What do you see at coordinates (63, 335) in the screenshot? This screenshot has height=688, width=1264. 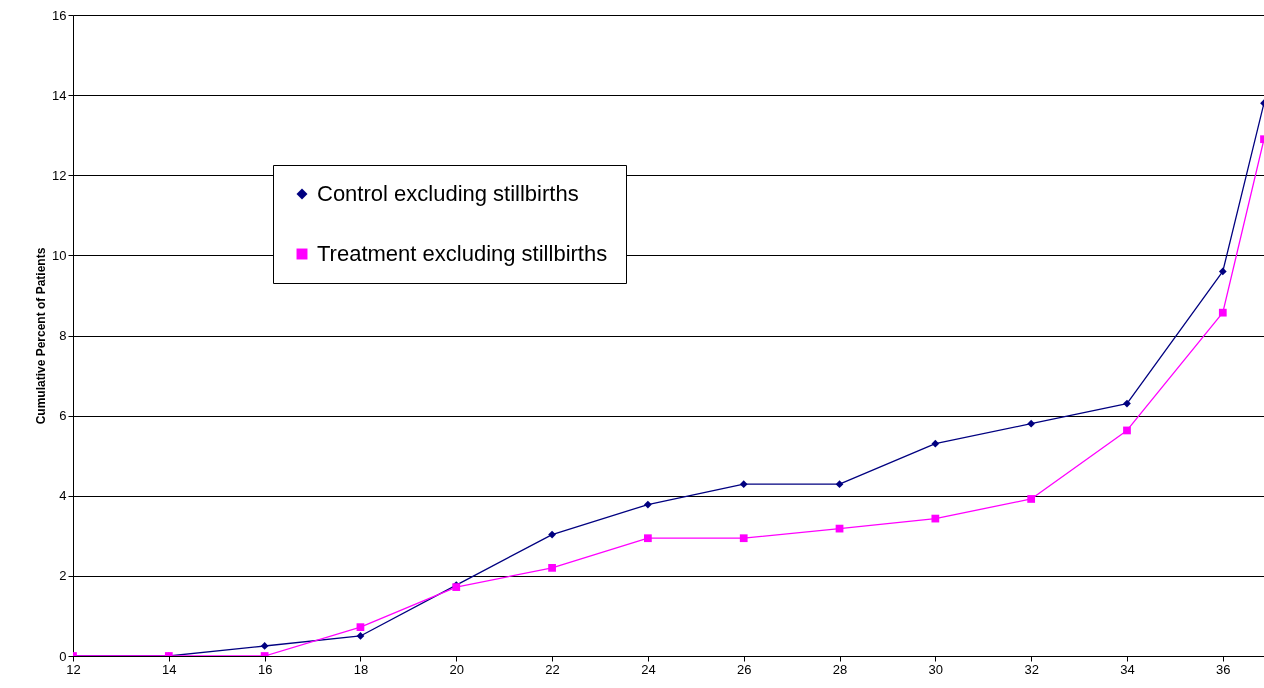 I see `y-tick-label: 8` at bounding box center [63, 335].